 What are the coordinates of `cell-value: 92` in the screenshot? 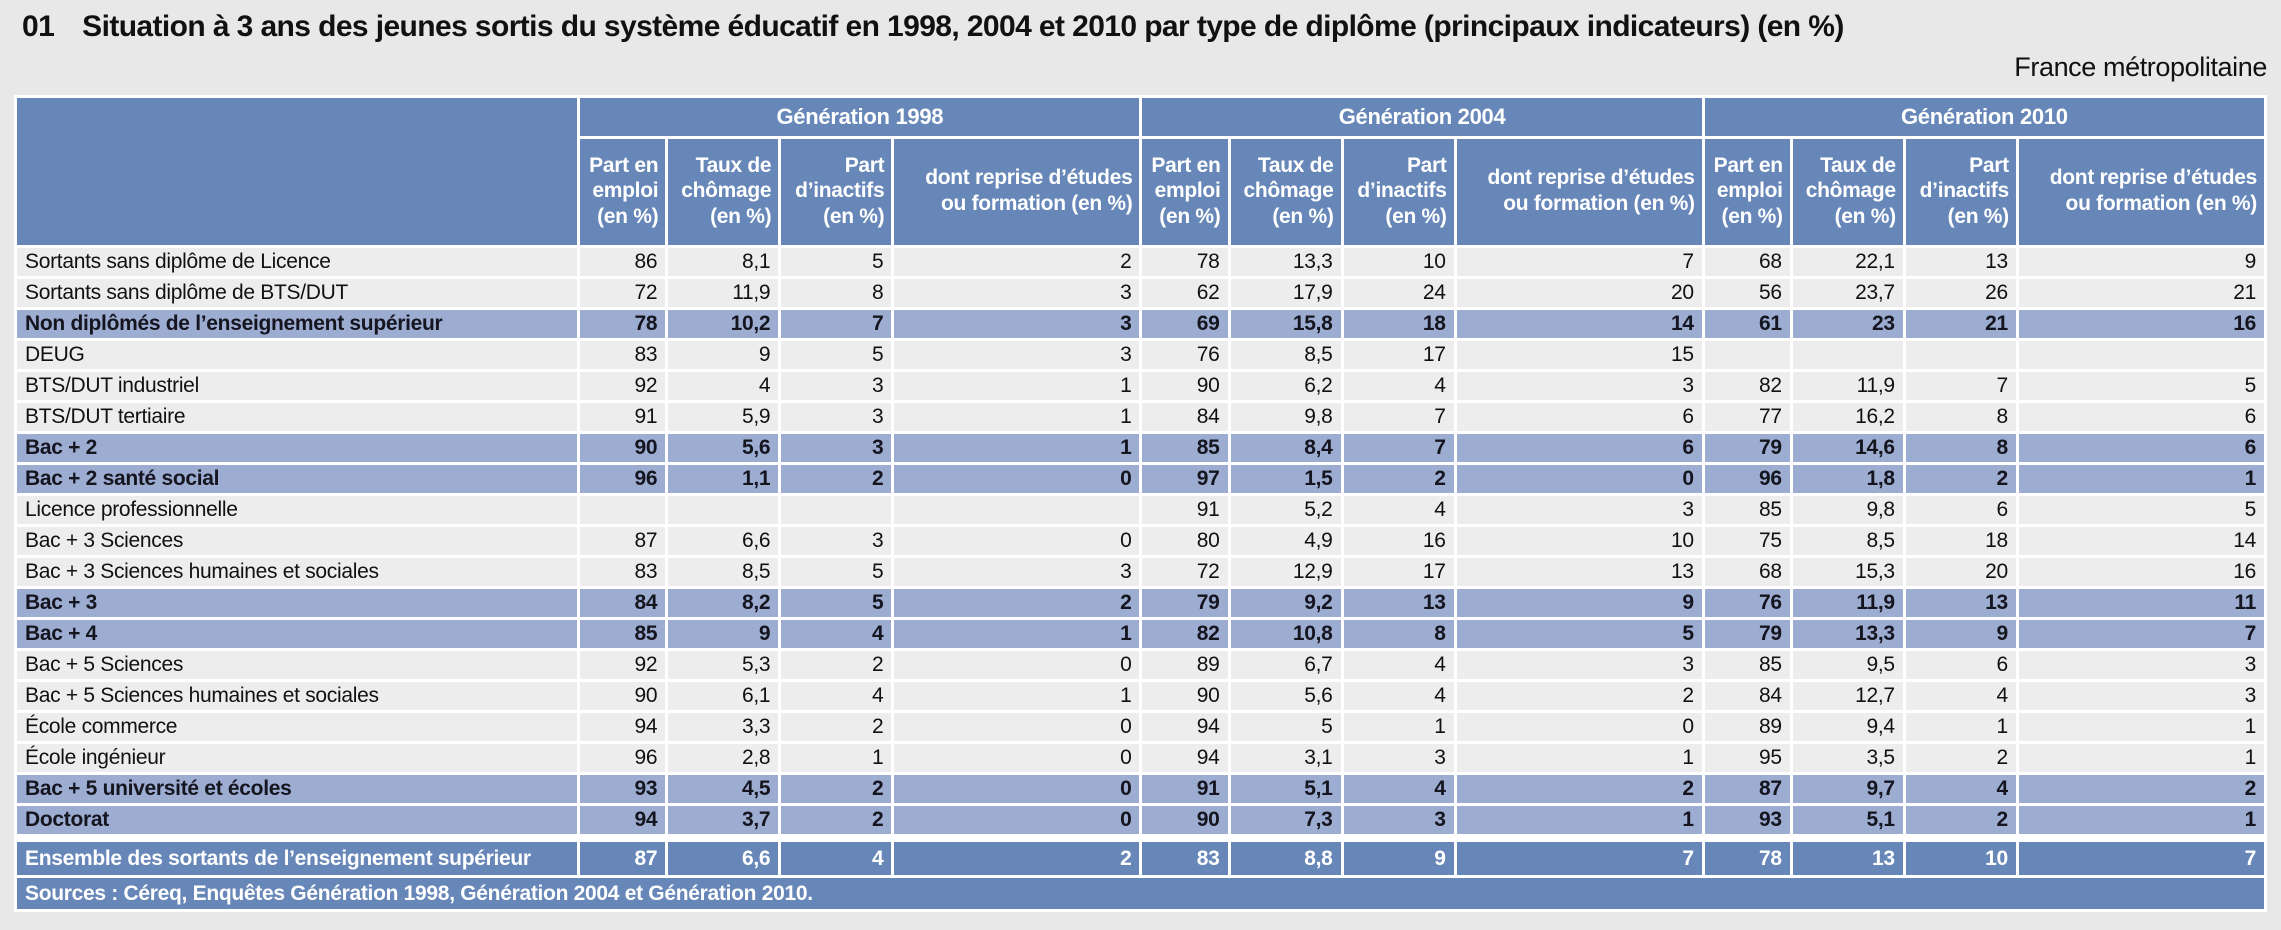 It's located at (623, 665).